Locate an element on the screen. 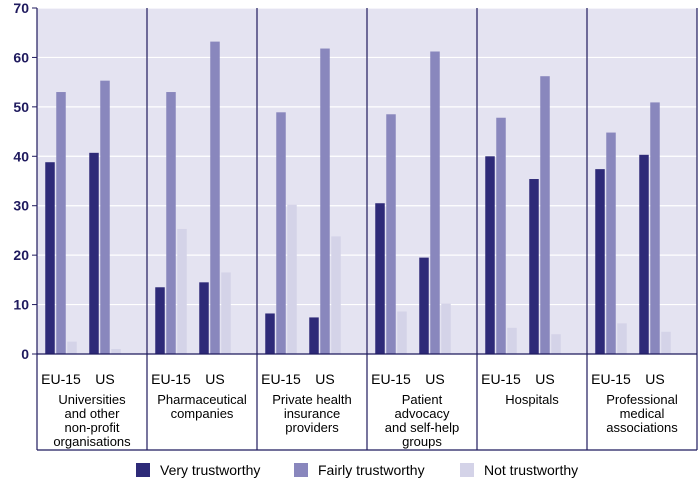 The height and width of the screenshot is (483, 700). group-label: non-profit is located at coordinates (92, 427).